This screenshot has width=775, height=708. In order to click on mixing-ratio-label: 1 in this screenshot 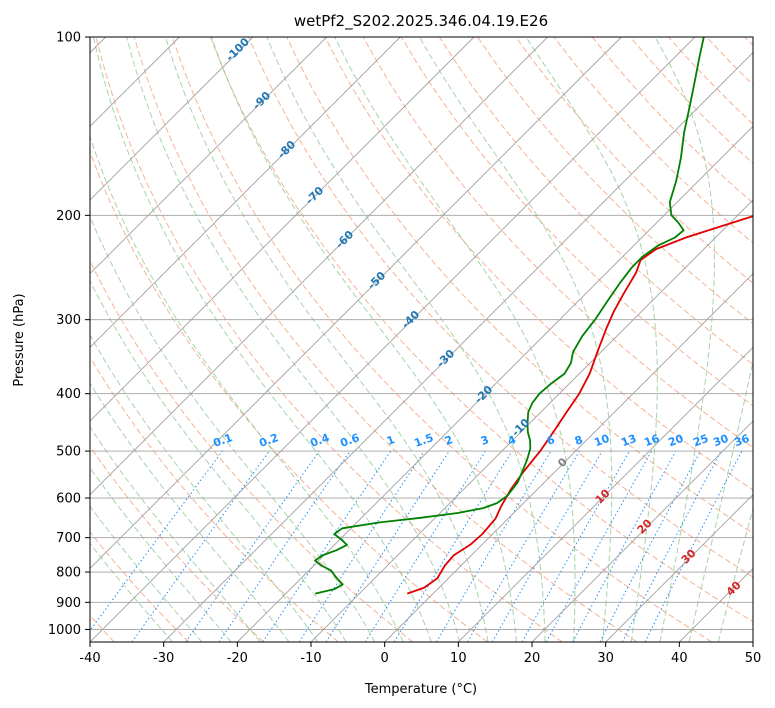, I will do `click(391, 440)`.